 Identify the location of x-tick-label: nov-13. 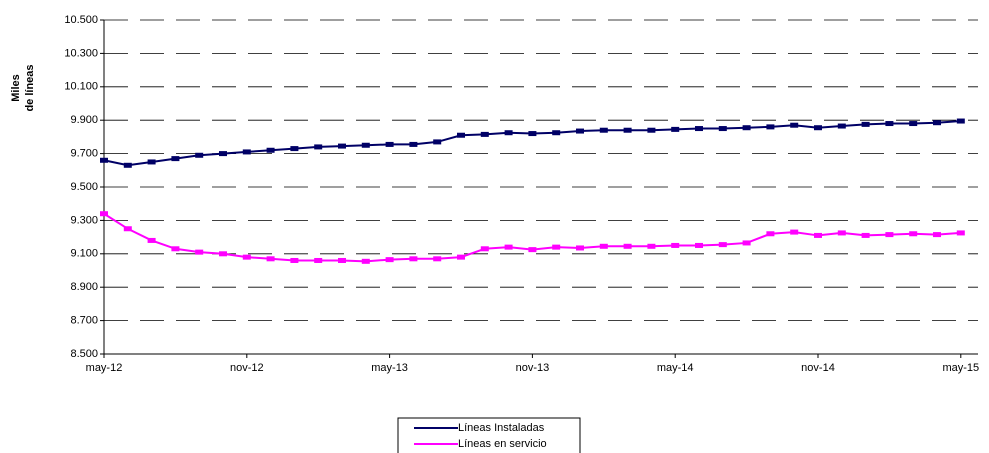
(533, 368).